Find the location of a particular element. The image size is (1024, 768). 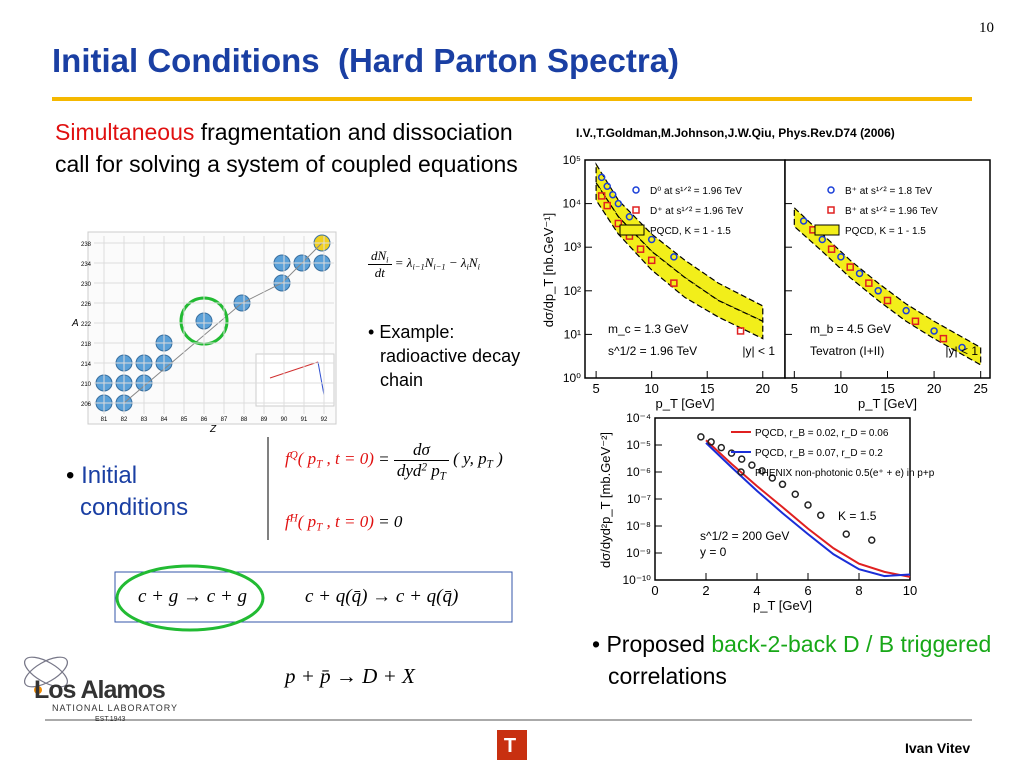

page-number: 10 is located at coordinates (986, 28).